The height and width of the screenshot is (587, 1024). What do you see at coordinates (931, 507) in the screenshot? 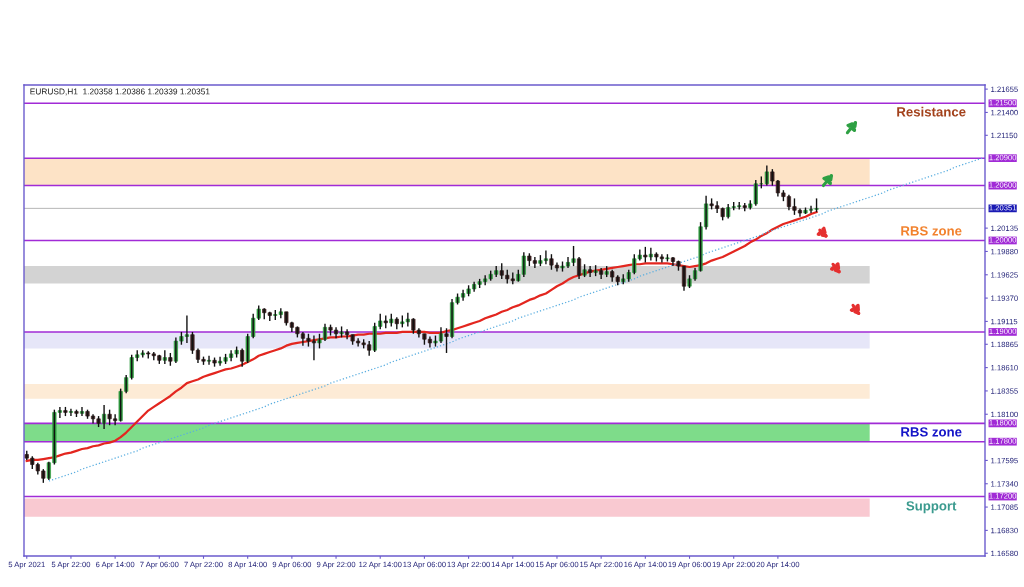
I see `annotation: Support` at bounding box center [931, 507].